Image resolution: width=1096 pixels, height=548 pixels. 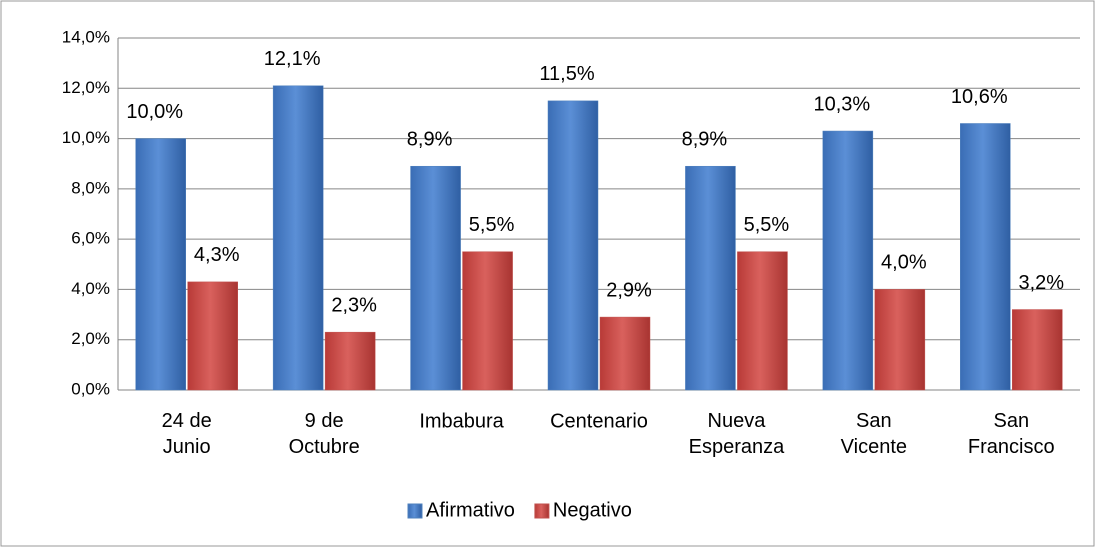 What do you see at coordinates (841, 104) in the screenshot?
I see `data-label: 10,3%` at bounding box center [841, 104].